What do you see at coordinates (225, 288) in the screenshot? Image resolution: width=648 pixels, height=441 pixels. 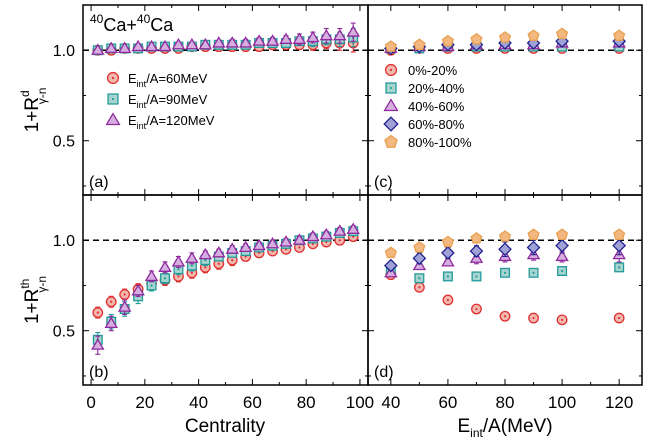 I see `series-triangle` at bounding box center [225, 288].